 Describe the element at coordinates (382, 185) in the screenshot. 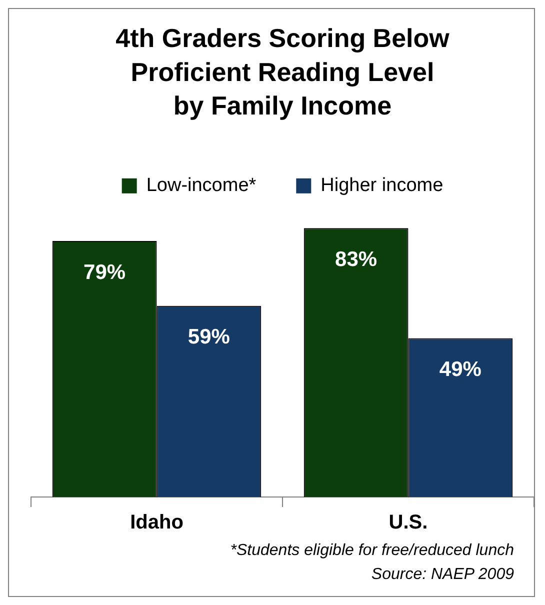

I see `legend-label: Higher income` at that location.